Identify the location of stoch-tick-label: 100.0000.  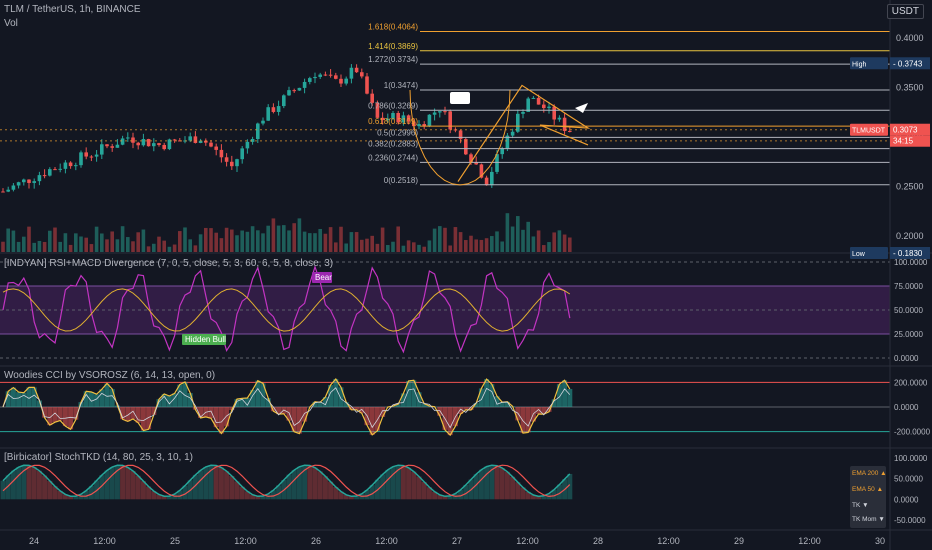
(911, 458).